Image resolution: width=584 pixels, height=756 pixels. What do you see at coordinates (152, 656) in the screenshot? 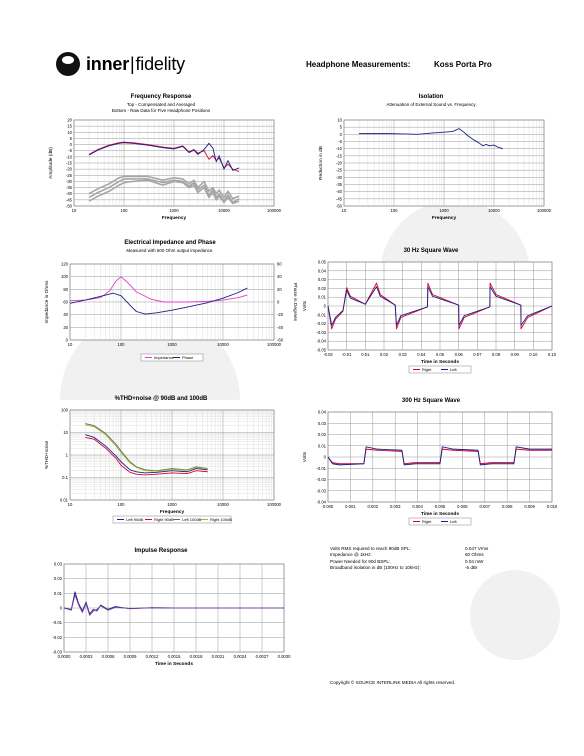
I see `x-tick-label: 0.0012` at bounding box center [152, 656].